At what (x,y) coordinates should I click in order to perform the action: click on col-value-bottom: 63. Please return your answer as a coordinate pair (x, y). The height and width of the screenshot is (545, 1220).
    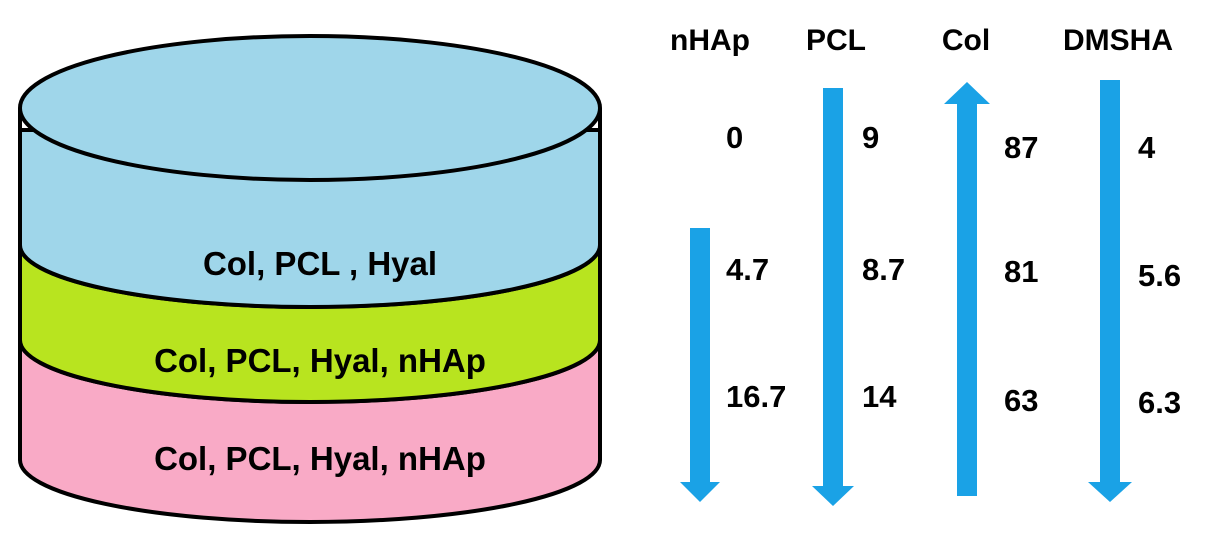
    Looking at the image, I should click on (1021, 400).